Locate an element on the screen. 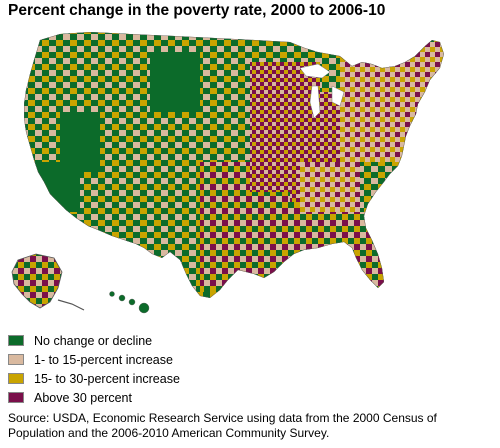 The width and height of the screenshot is (500, 448). alaska is located at coordinates (48, 282).